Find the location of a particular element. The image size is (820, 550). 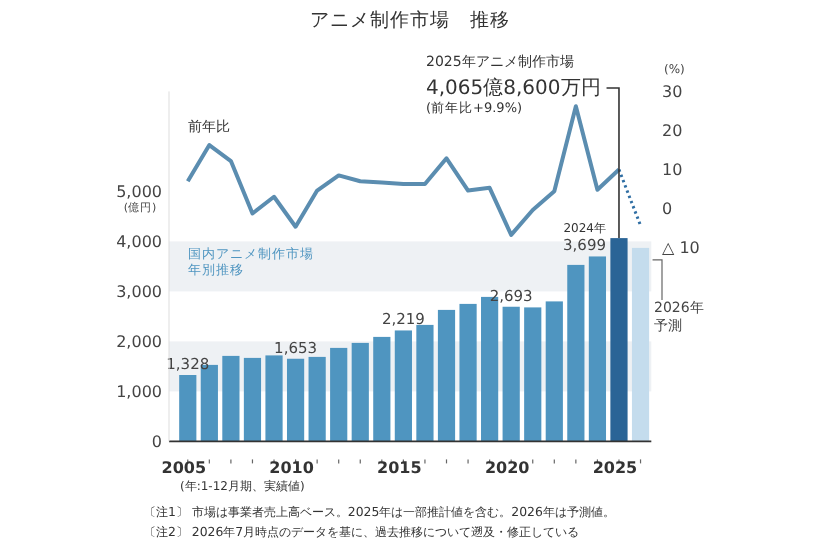

y2-tick-label: 10 is located at coordinates (672, 170).